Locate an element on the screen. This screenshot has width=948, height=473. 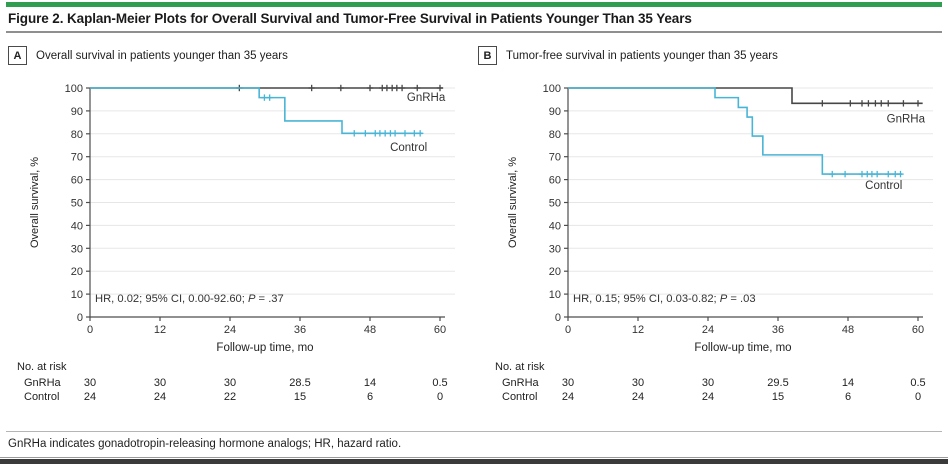
footnote-rule is located at coordinates (474, 431).